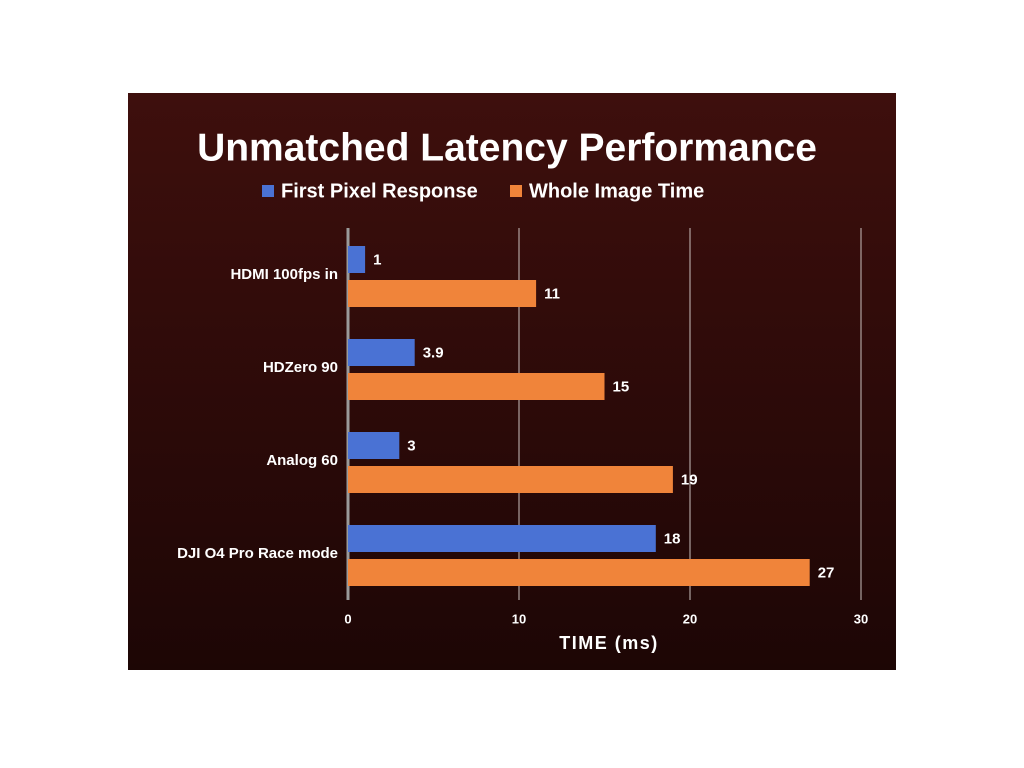 This screenshot has width=1024, height=768. What do you see at coordinates (377, 259) in the screenshot?
I see `value-label: 1` at bounding box center [377, 259].